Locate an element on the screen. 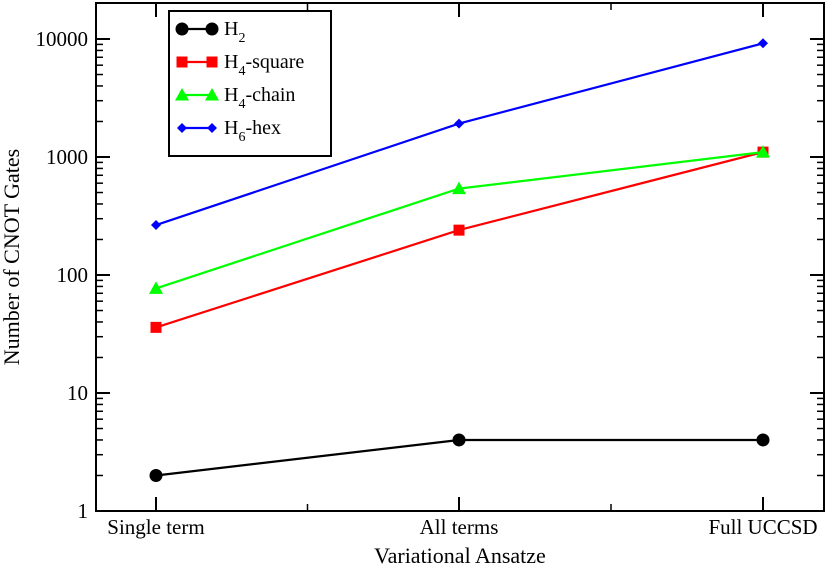 This screenshot has height=570, width=830. legend-label: H4-chain is located at coordinates (259, 98).